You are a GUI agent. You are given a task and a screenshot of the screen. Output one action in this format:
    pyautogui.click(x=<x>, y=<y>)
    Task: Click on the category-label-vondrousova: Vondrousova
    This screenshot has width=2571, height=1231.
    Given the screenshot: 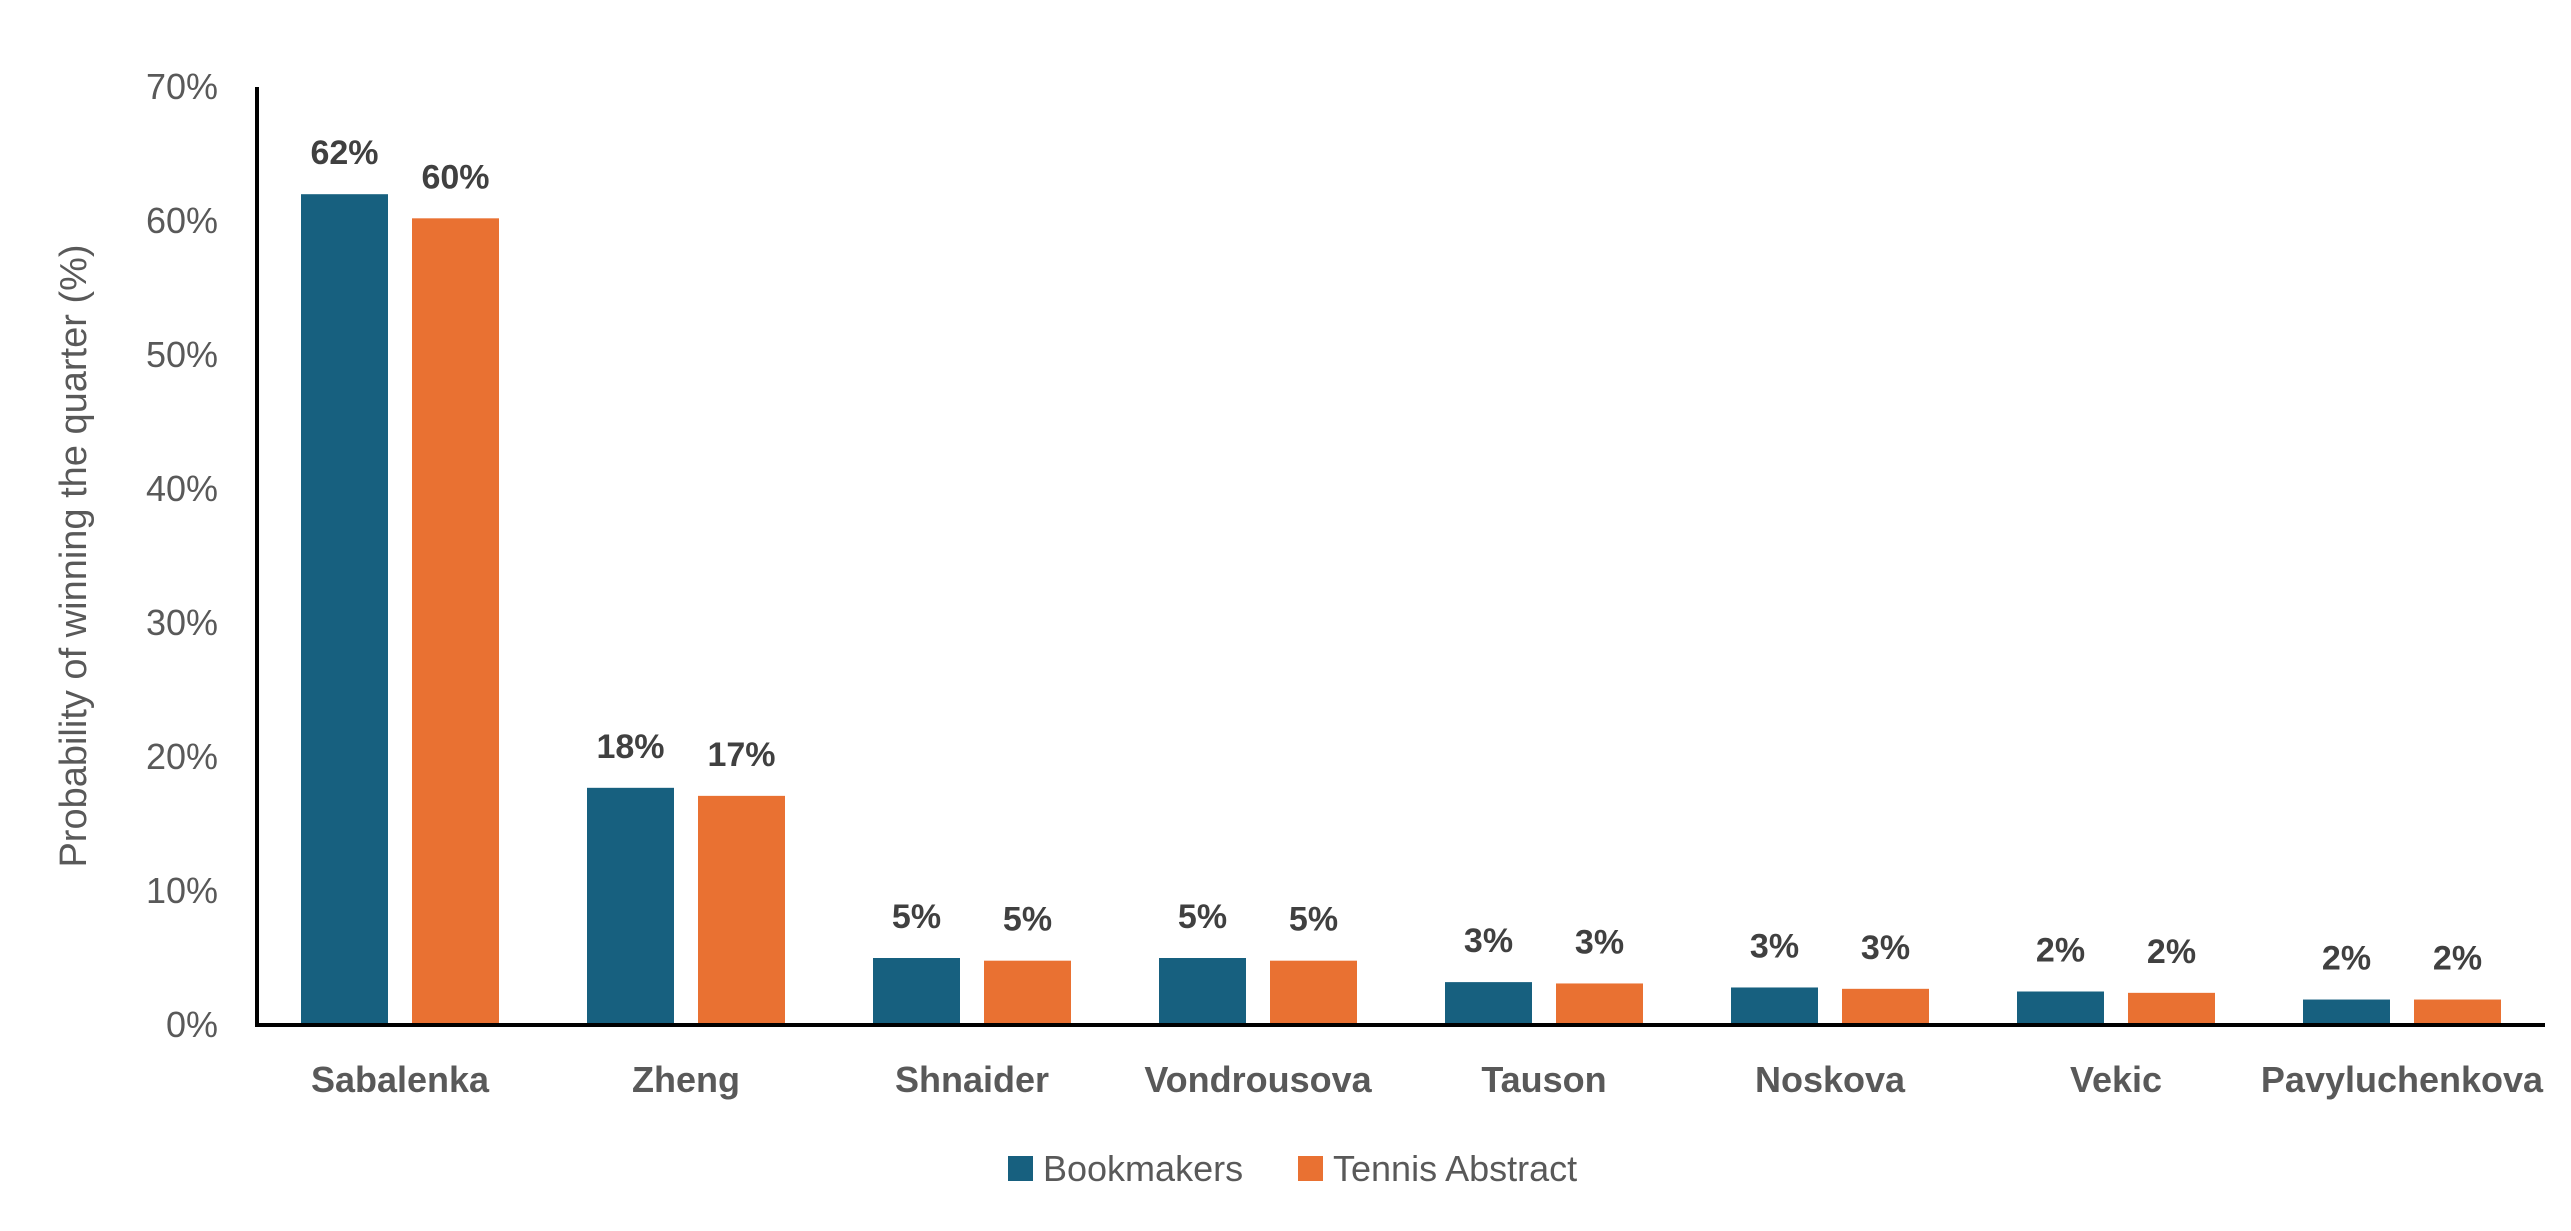 What is the action you would take?
    pyautogui.click(x=1258, y=1079)
    